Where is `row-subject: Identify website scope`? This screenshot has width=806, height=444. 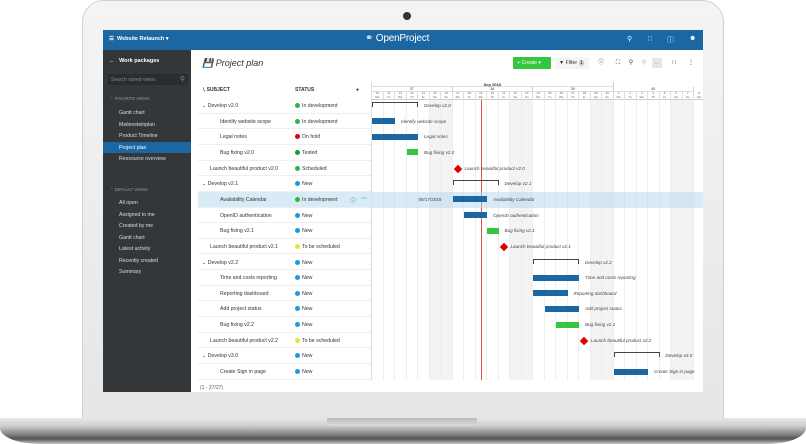
row-subject: Identify website scope is located at coordinates (245, 122).